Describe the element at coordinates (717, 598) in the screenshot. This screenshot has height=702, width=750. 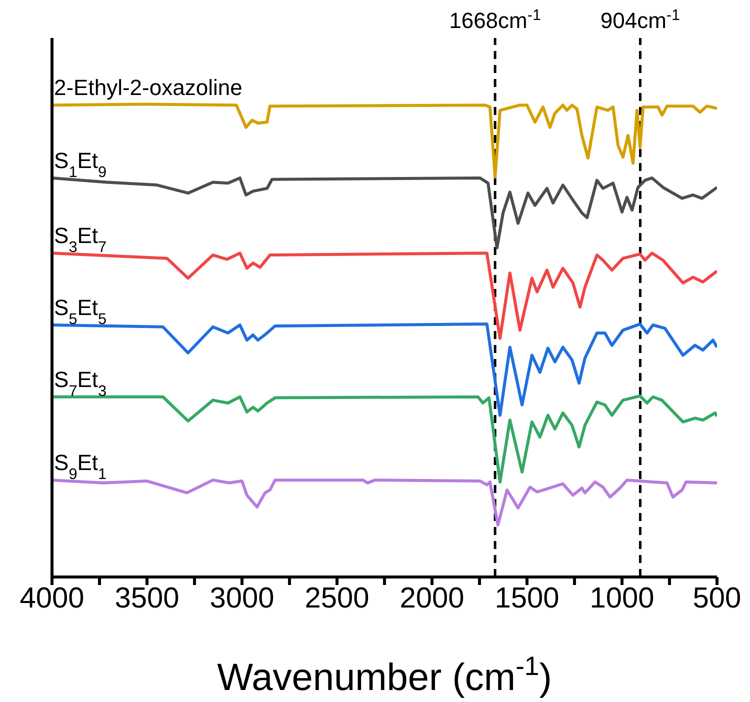
I see `x-tick-label: 500` at that location.